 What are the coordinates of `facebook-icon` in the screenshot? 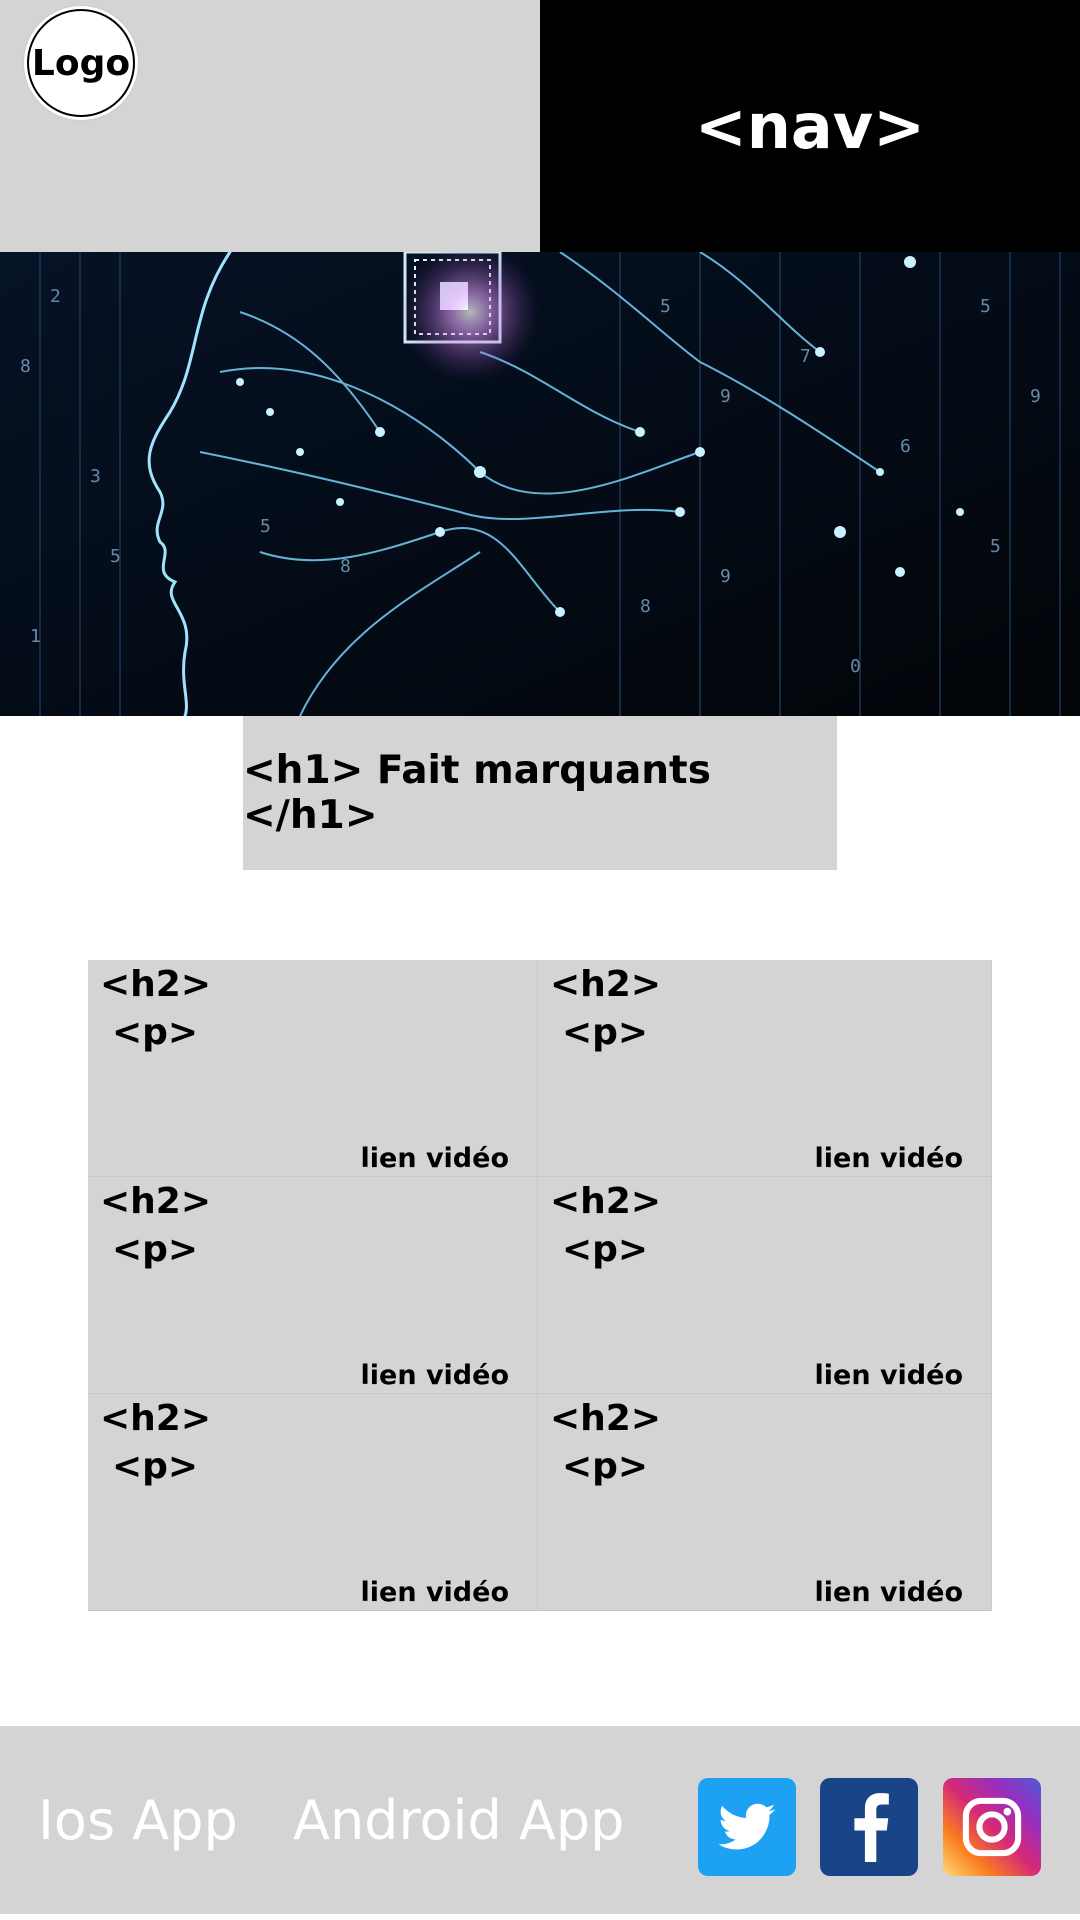 It's located at (869, 1827).